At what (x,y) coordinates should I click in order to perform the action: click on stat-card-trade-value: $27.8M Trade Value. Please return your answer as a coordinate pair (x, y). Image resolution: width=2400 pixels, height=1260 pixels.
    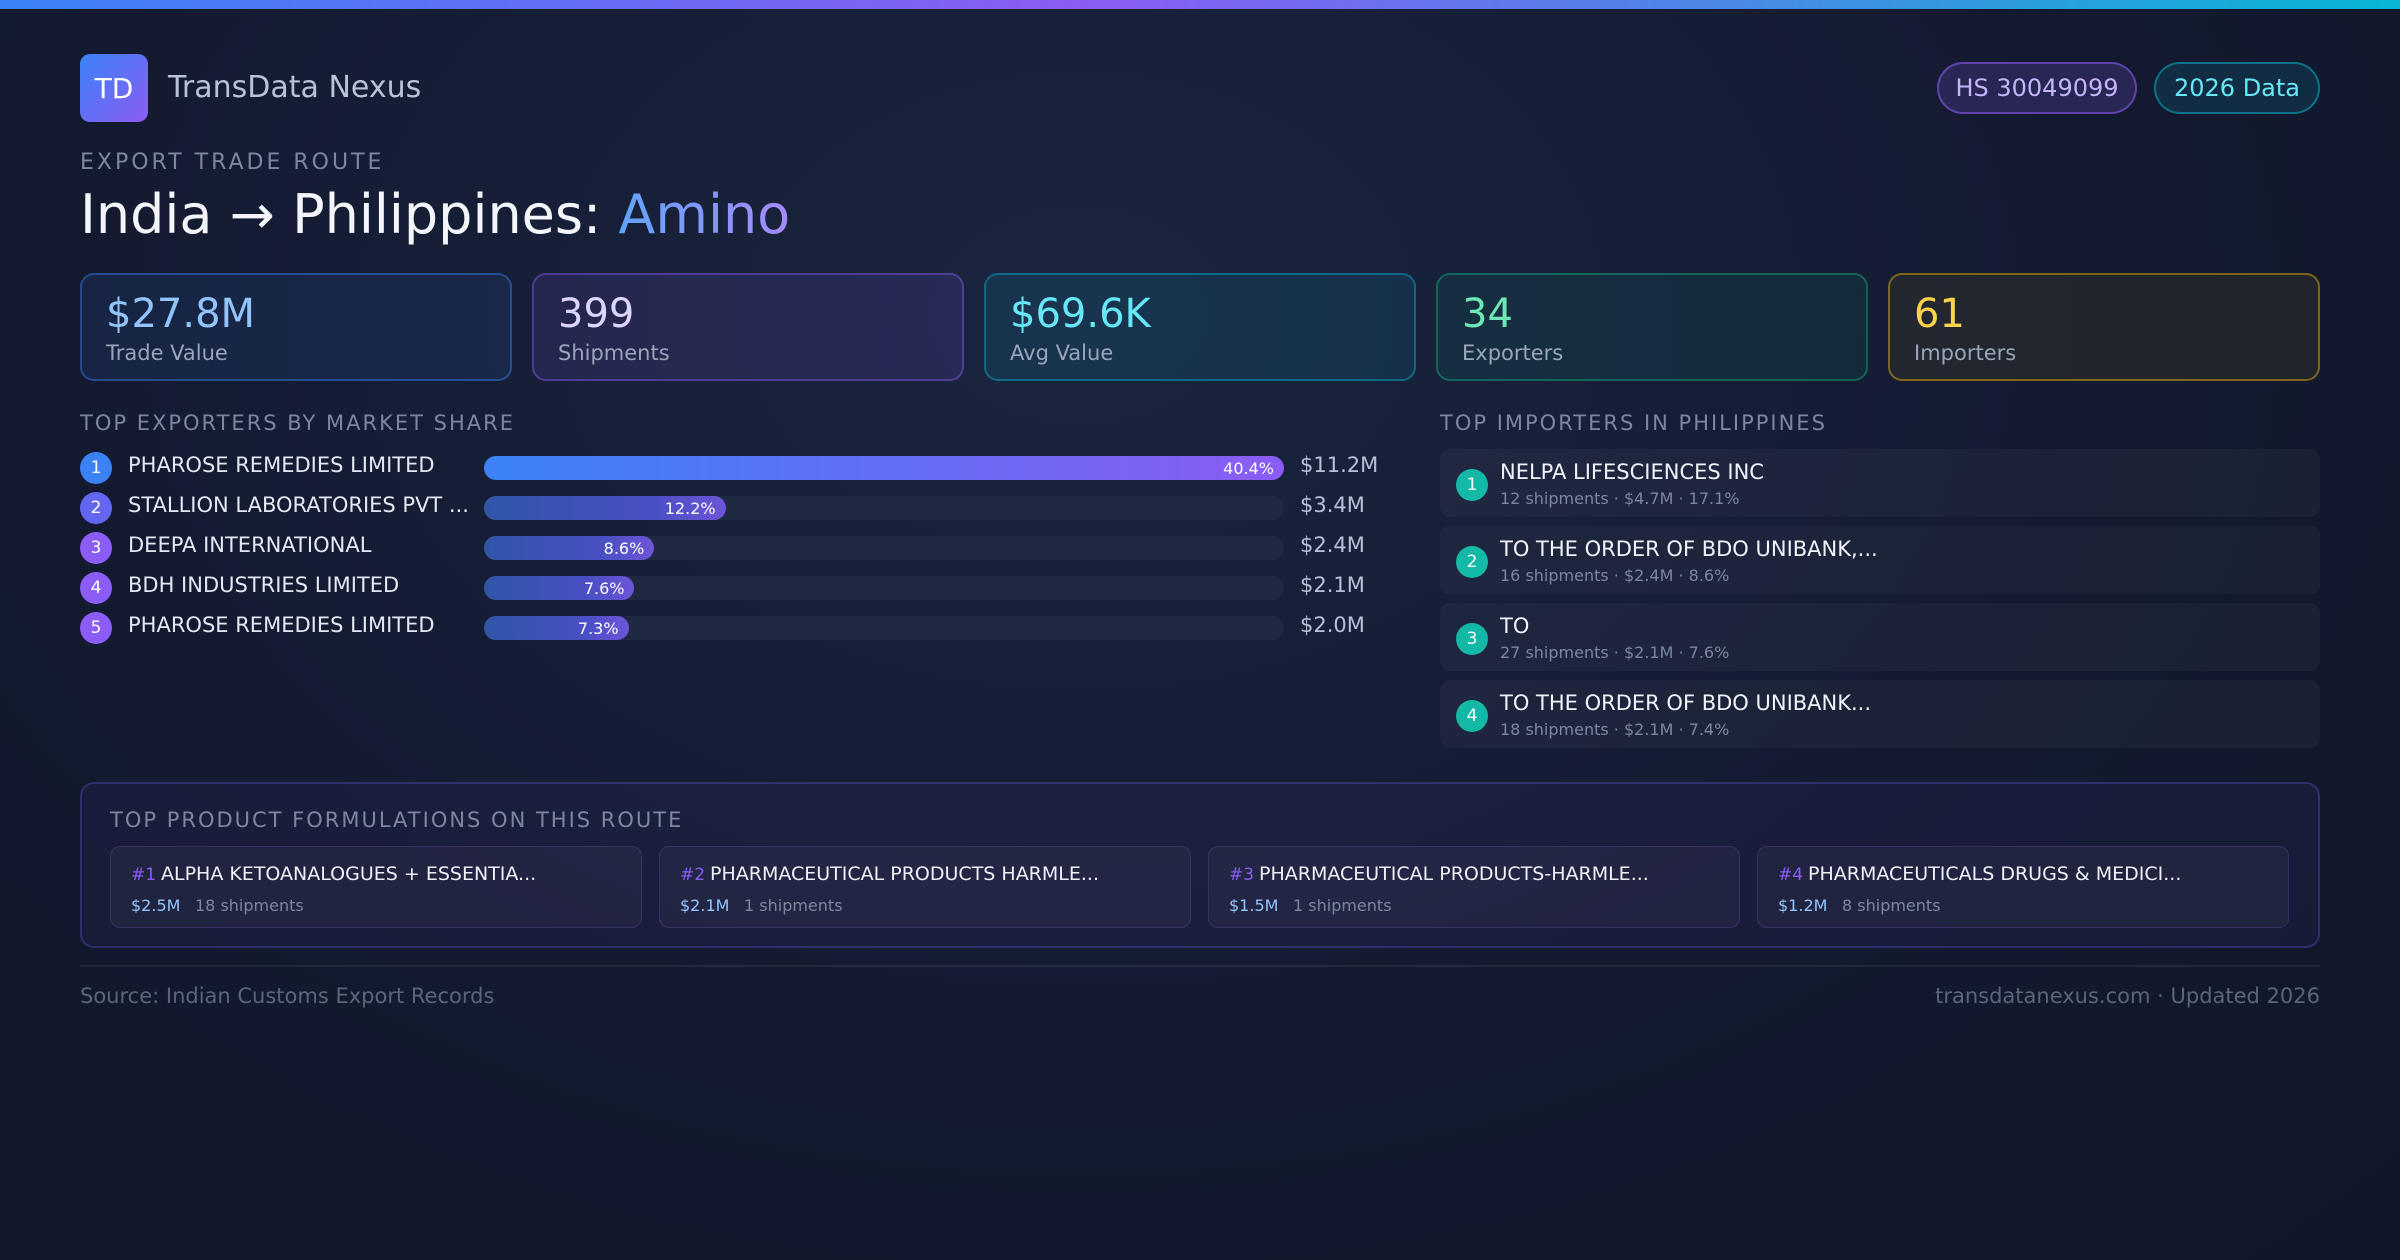
    Looking at the image, I should click on (296, 327).